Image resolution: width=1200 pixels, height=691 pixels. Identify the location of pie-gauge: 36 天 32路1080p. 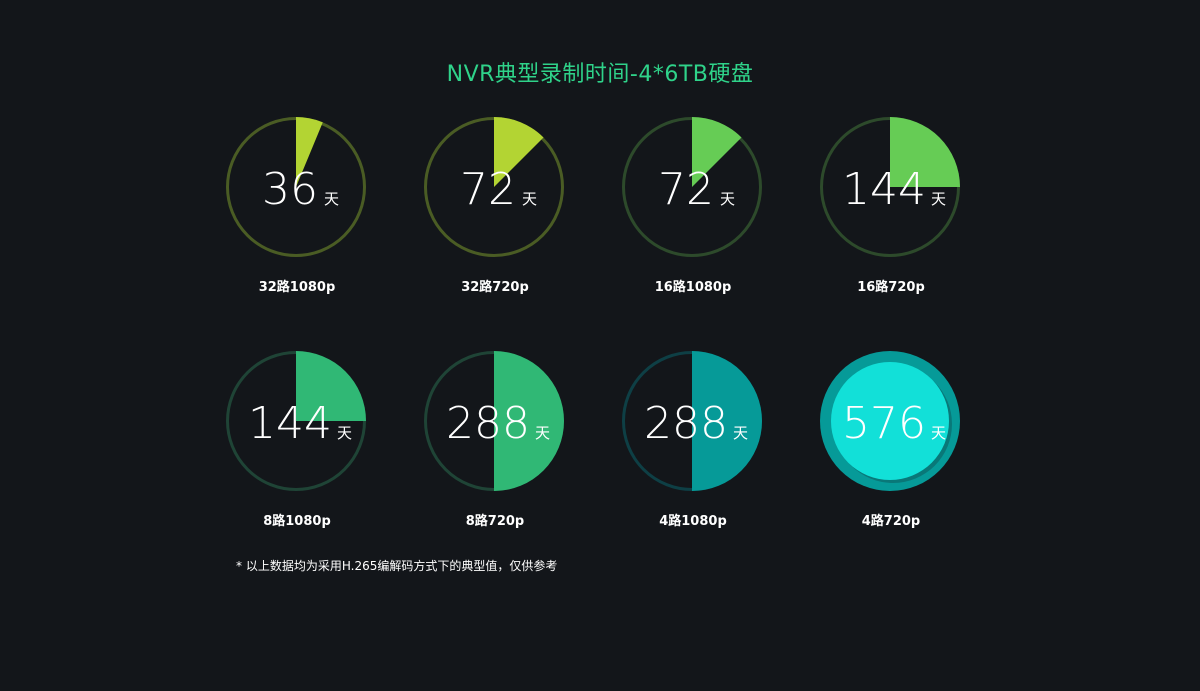
(296, 206).